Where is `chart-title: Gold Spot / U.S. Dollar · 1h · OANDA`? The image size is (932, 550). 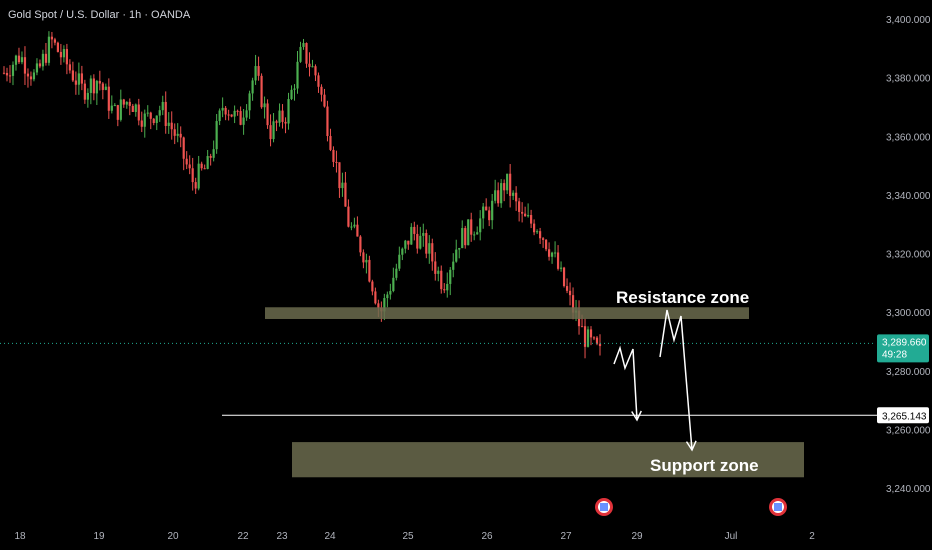 chart-title: Gold Spot / U.S. Dollar · 1h · OANDA is located at coordinates (99, 15).